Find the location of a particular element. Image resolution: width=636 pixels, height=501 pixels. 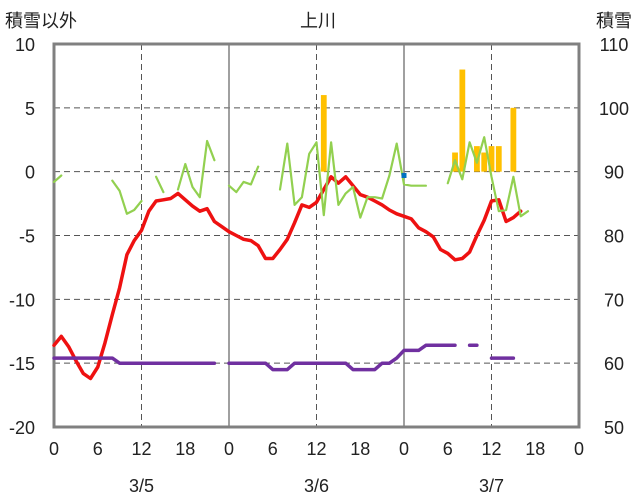

left-tick-label: 0 is located at coordinates (30, 173).